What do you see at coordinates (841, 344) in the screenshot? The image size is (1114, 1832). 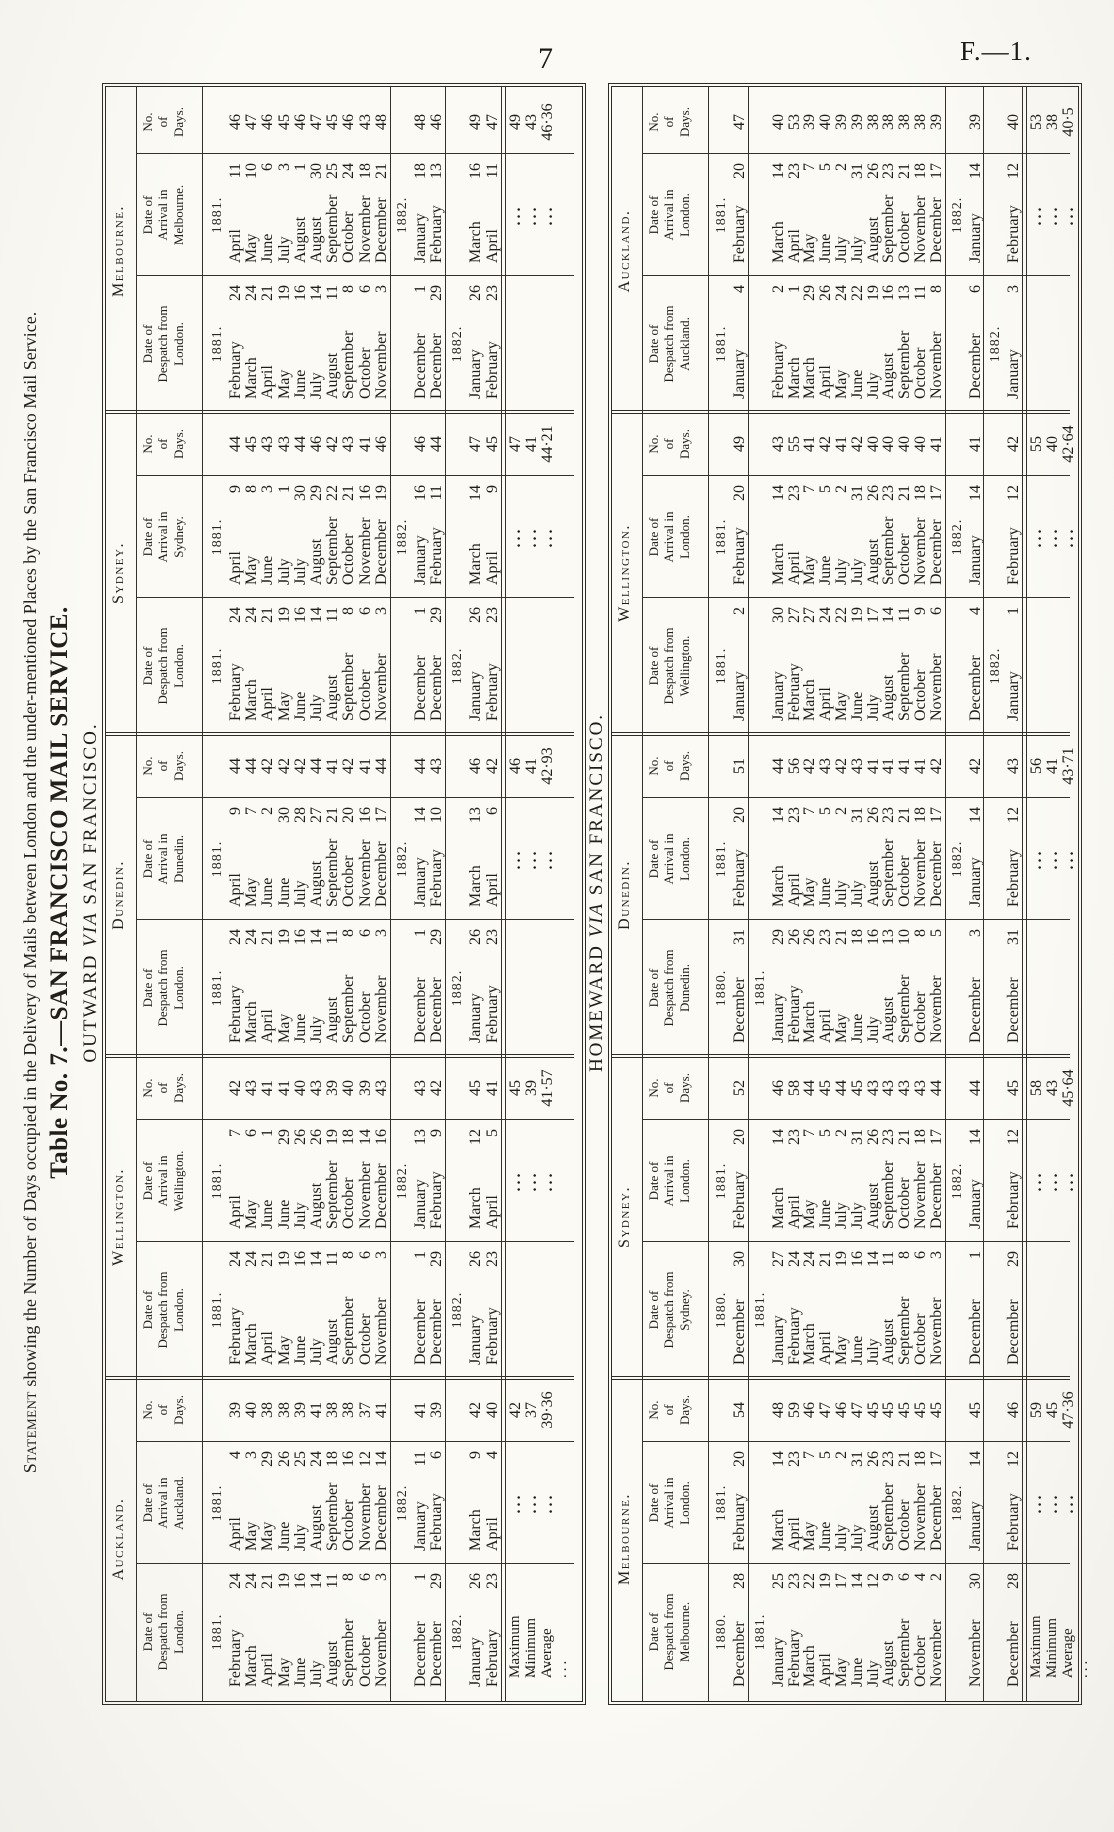 I see `despatch-date-cell: May 24` at bounding box center [841, 344].